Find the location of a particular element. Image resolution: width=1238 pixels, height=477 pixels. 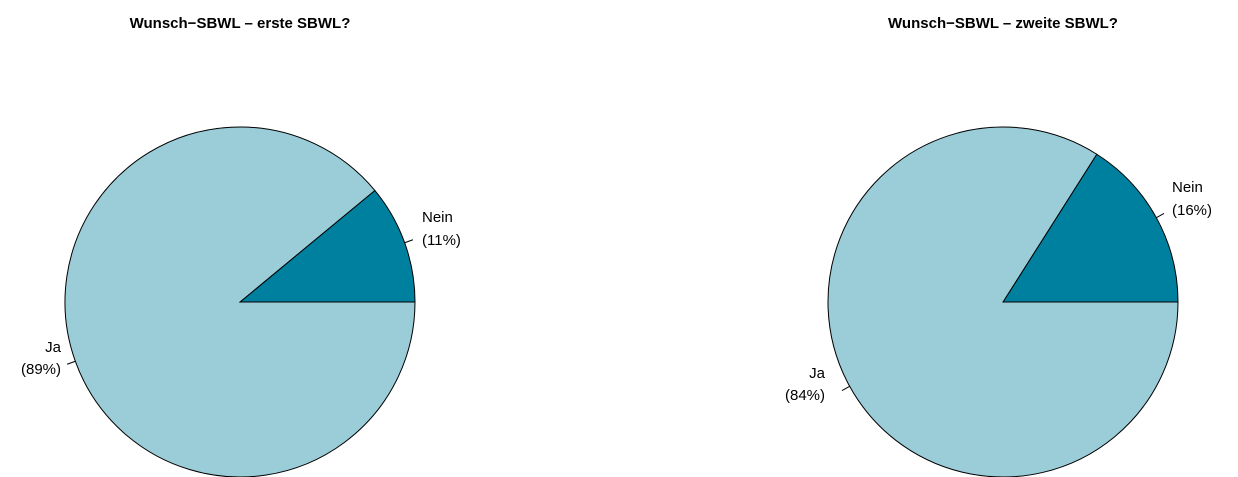

slice-percent-nein: (16%) is located at coordinates (1192, 210).